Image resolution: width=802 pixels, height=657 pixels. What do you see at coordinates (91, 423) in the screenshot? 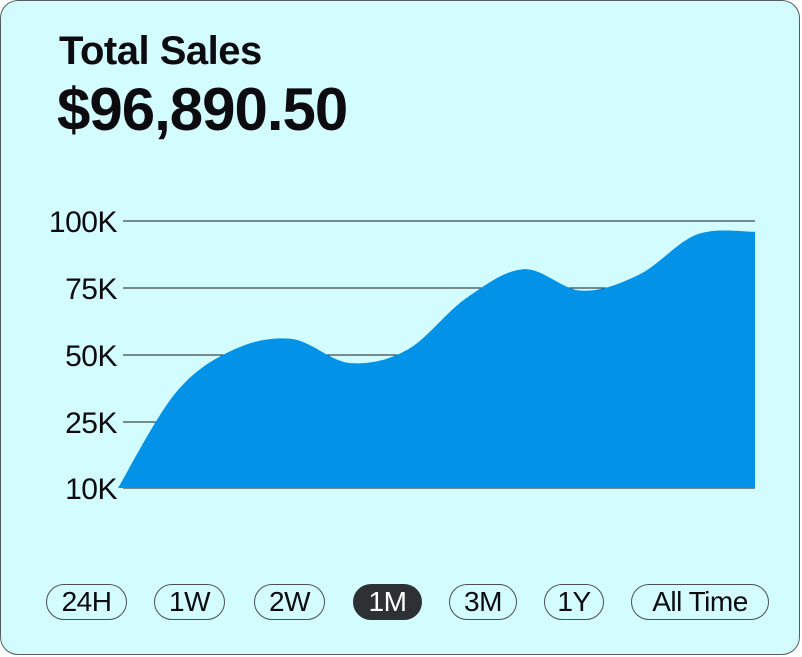
I see `y-tick-label: 25K` at bounding box center [91, 423].